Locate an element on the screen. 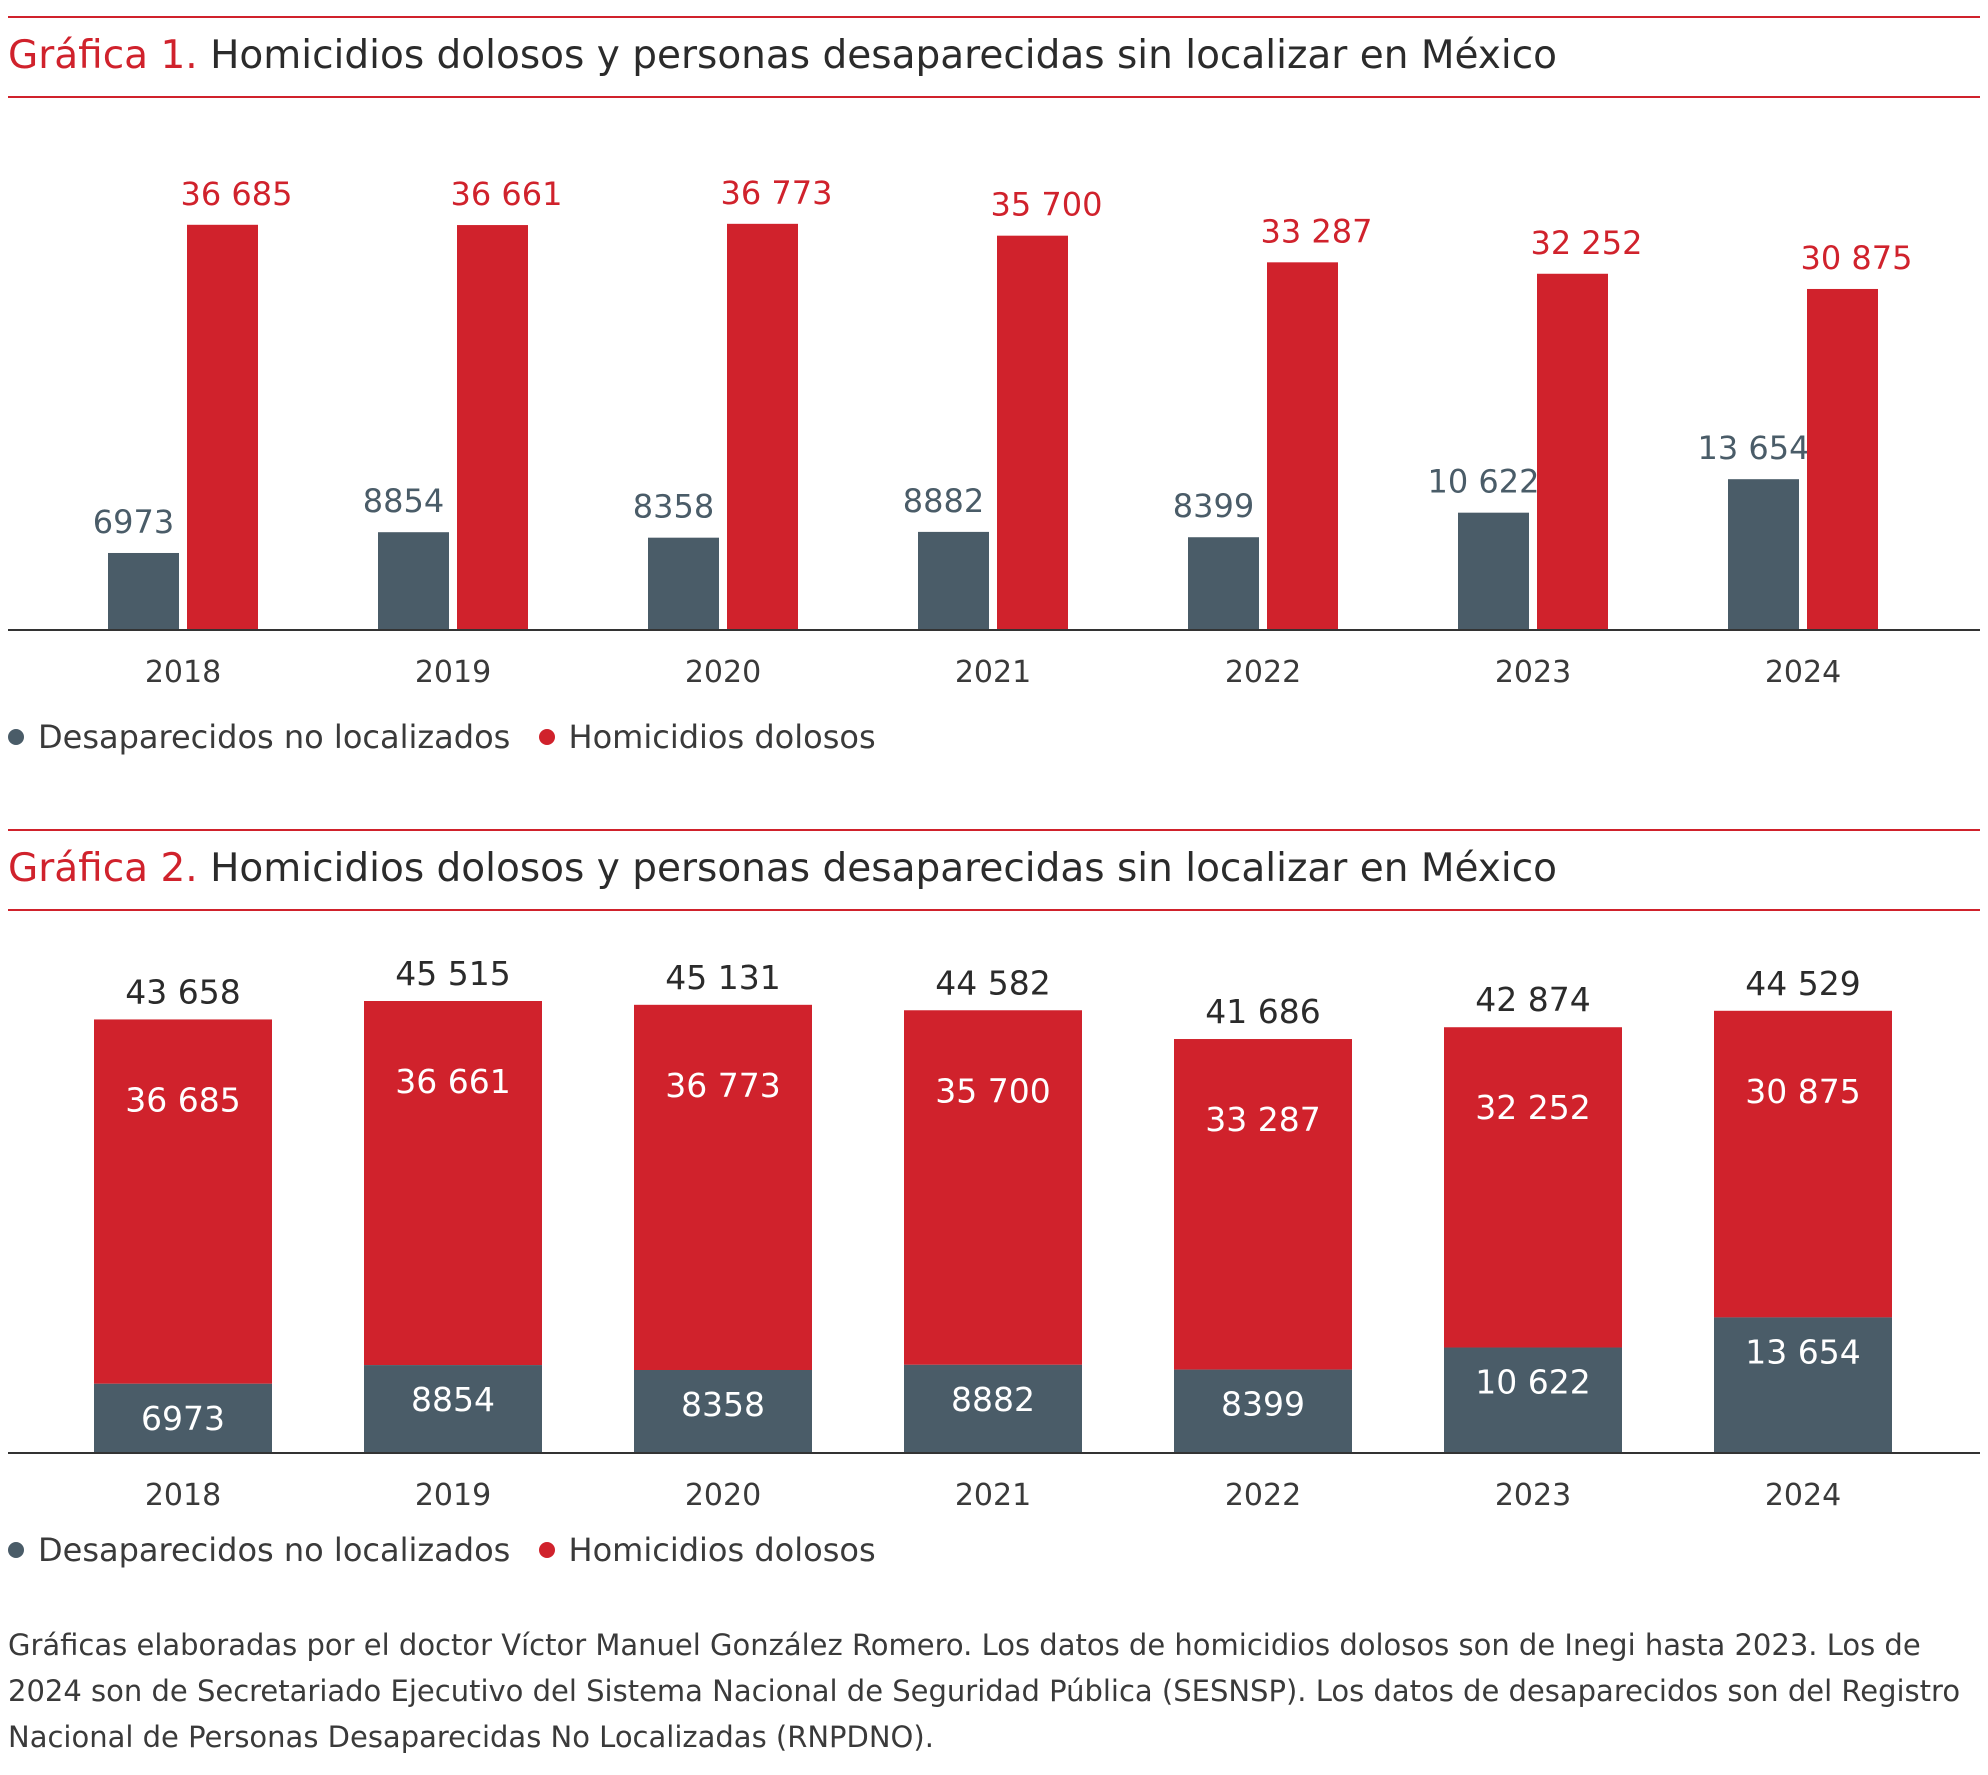 The image size is (1988, 1775). segment-label-homicidios: 36 773 is located at coordinates (722, 1085).